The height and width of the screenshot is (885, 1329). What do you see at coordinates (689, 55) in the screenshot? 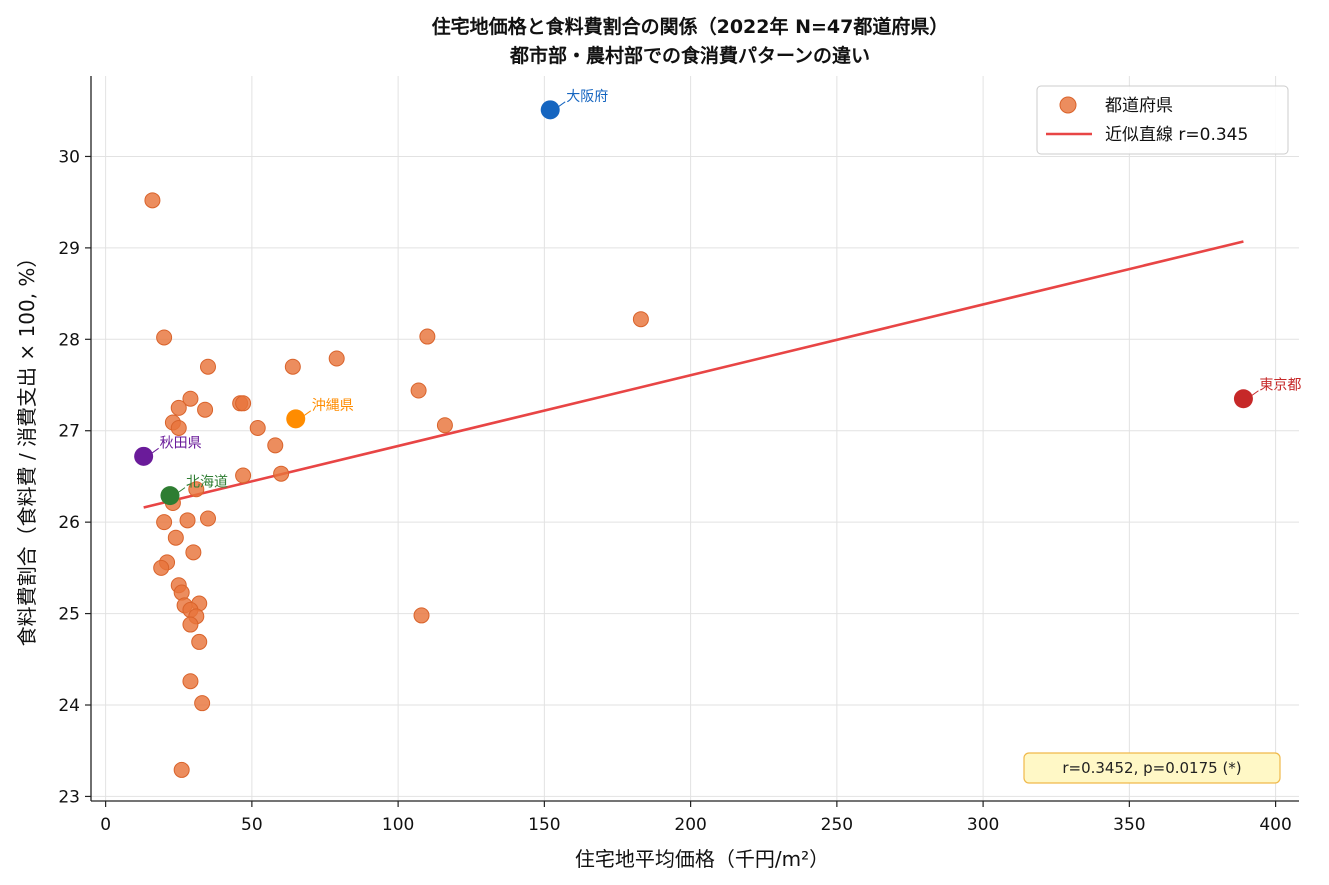
I see `chart-subtitle: 都市部・農村部での食消費パターンの違い` at bounding box center [689, 55].